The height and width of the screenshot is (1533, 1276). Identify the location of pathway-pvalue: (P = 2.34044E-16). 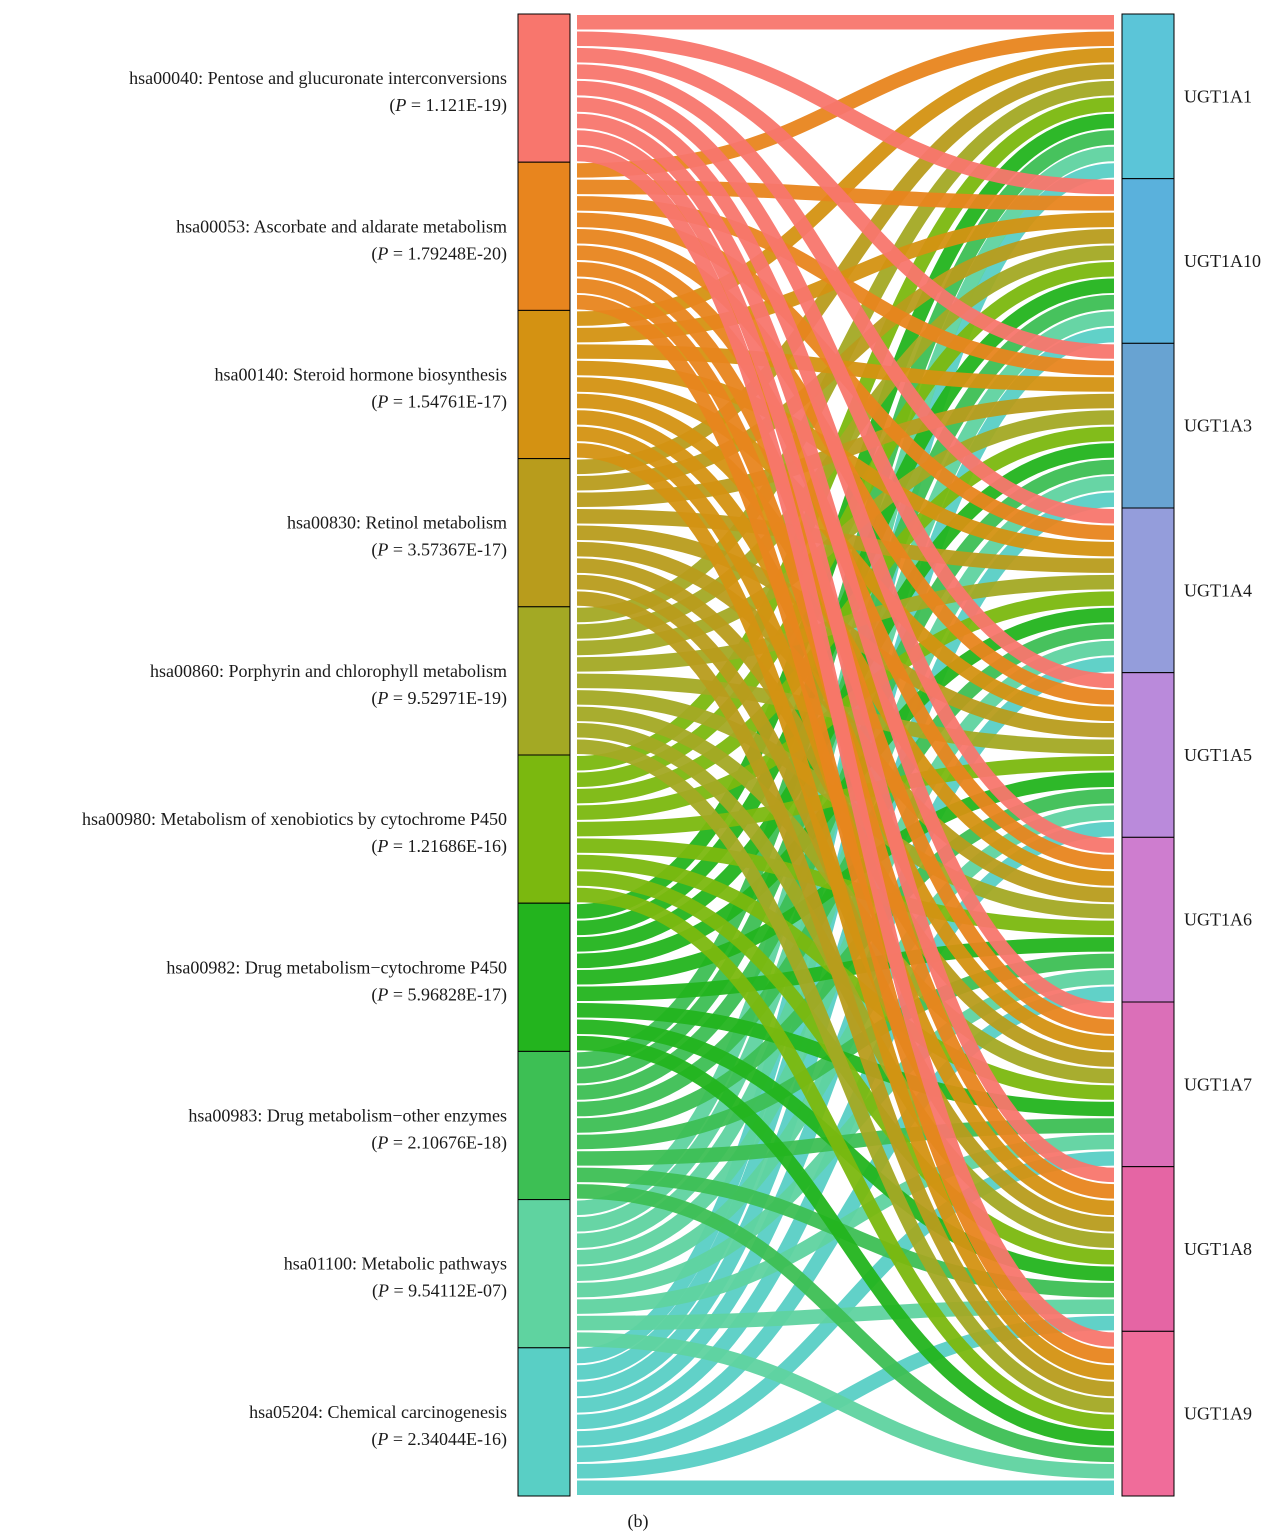
(439, 1439).